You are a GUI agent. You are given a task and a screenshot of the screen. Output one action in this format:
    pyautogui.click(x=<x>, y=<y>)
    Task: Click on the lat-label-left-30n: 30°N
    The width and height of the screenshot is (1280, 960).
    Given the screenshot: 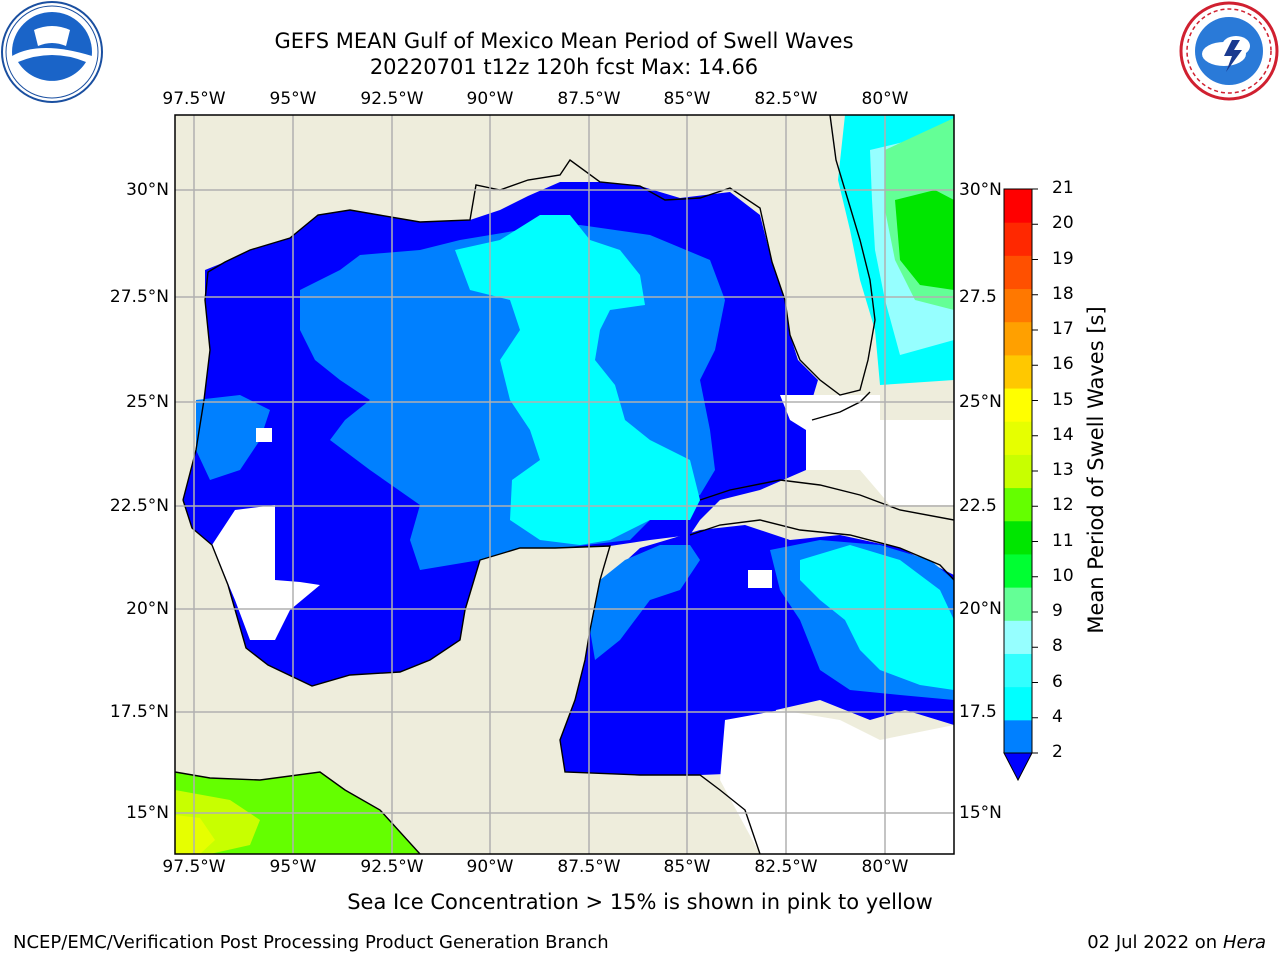 What is the action you would take?
    pyautogui.click(x=147, y=190)
    